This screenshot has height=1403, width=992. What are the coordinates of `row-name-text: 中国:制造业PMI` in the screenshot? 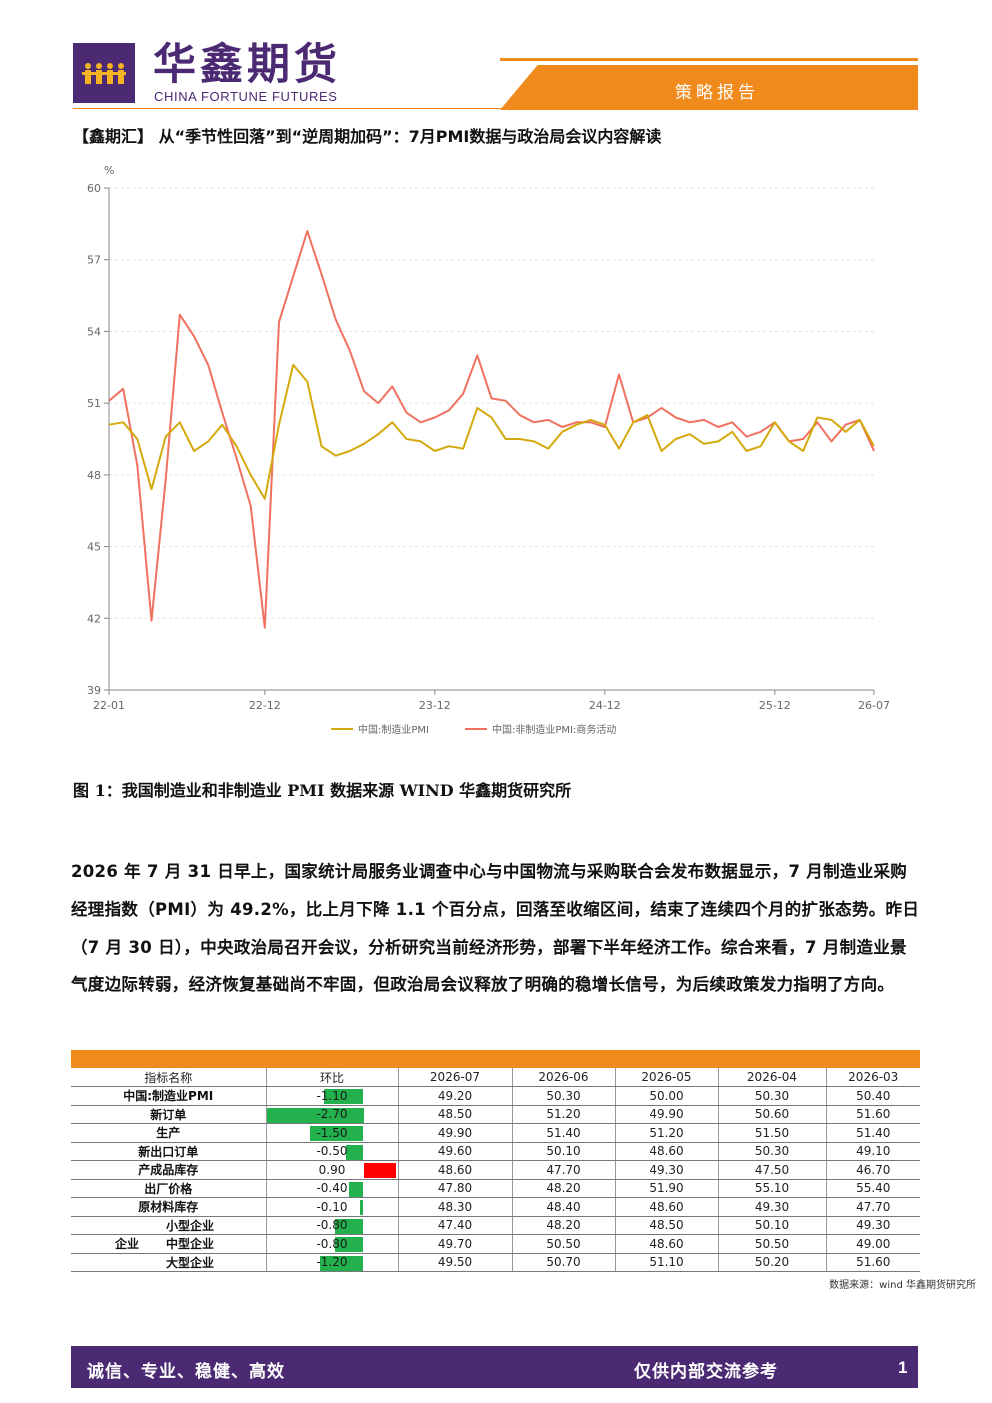 It's located at (168, 1096).